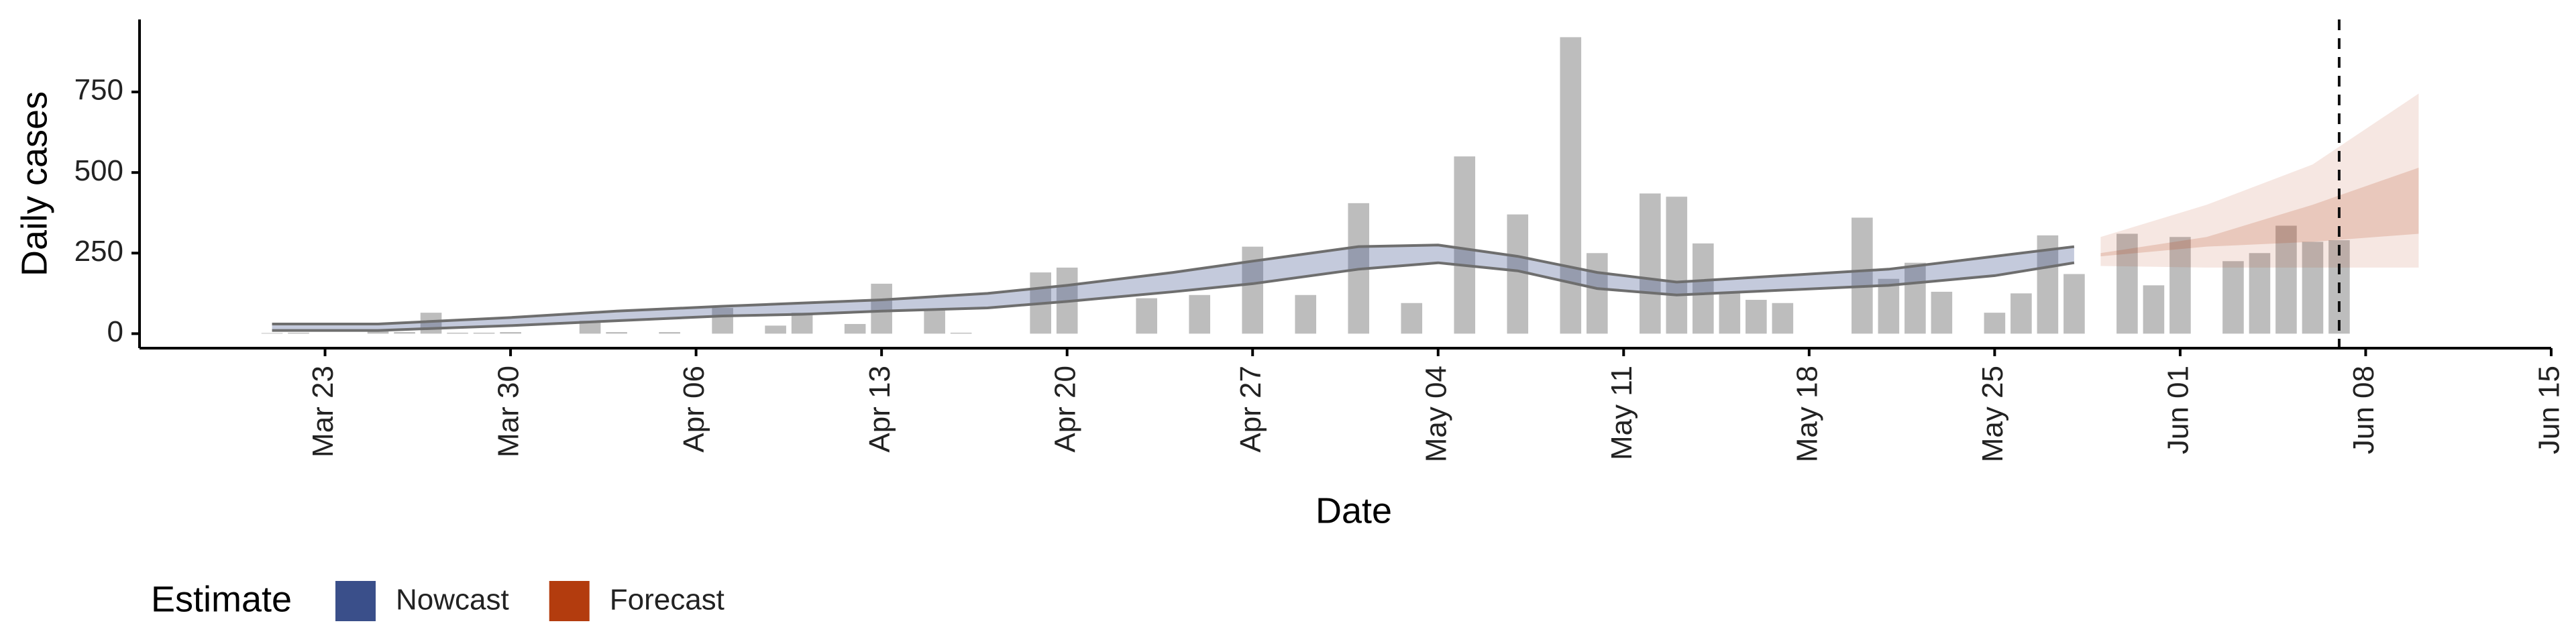 The image size is (2576, 644). What do you see at coordinates (34, 183) in the screenshot?
I see `y-axis-title: Daily cases` at bounding box center [34, 183].